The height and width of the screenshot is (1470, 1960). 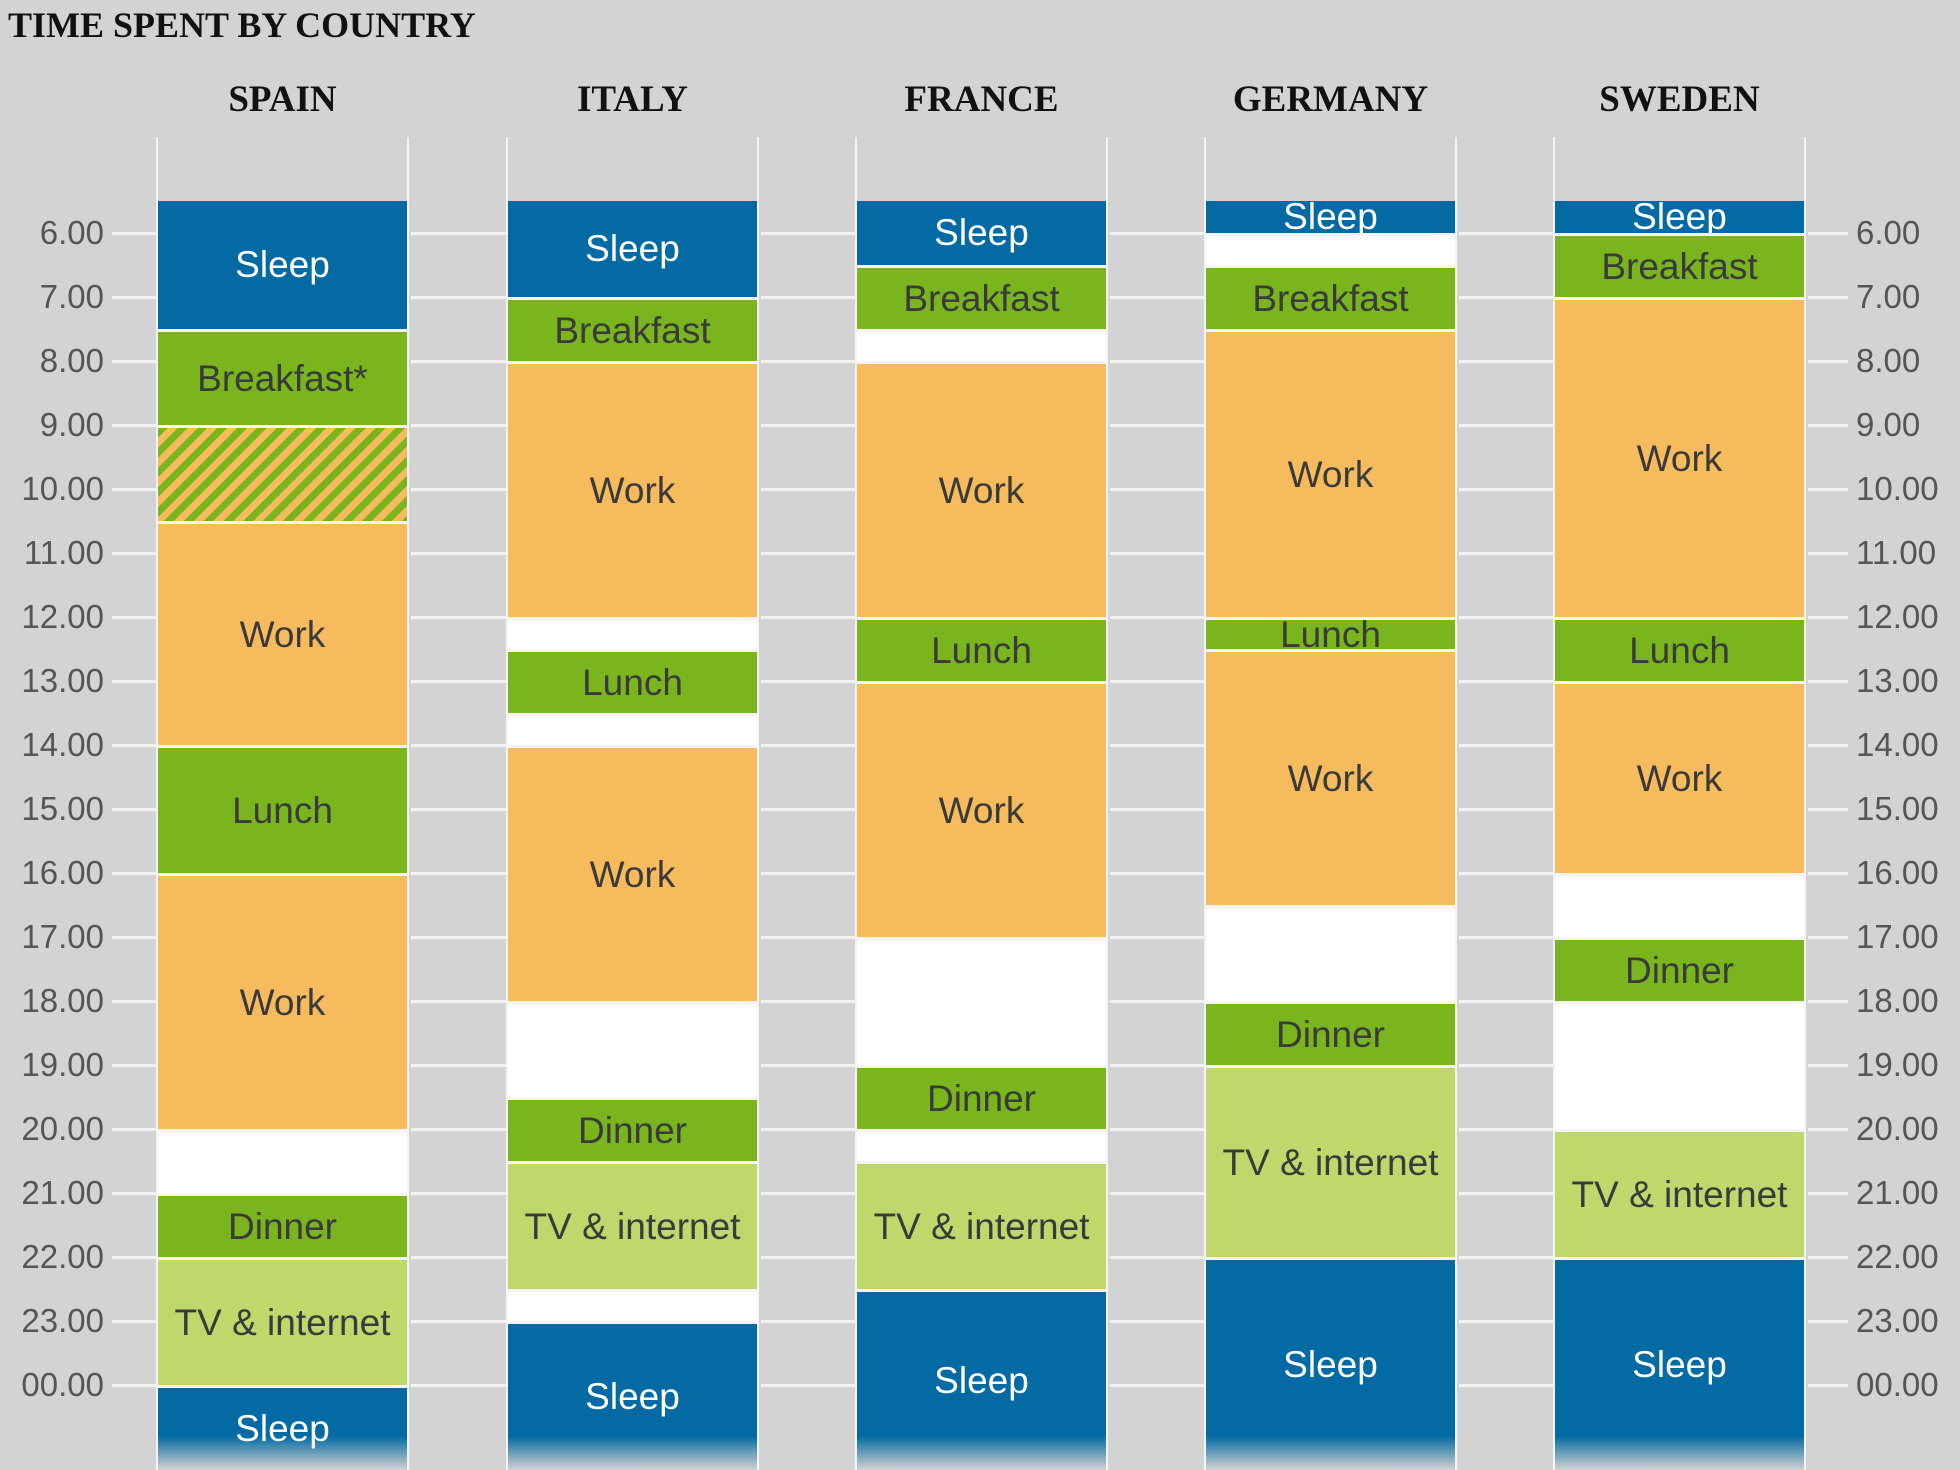 I want to click on y-axis-tick-right: 13.00, so click(x=1897, y=680).